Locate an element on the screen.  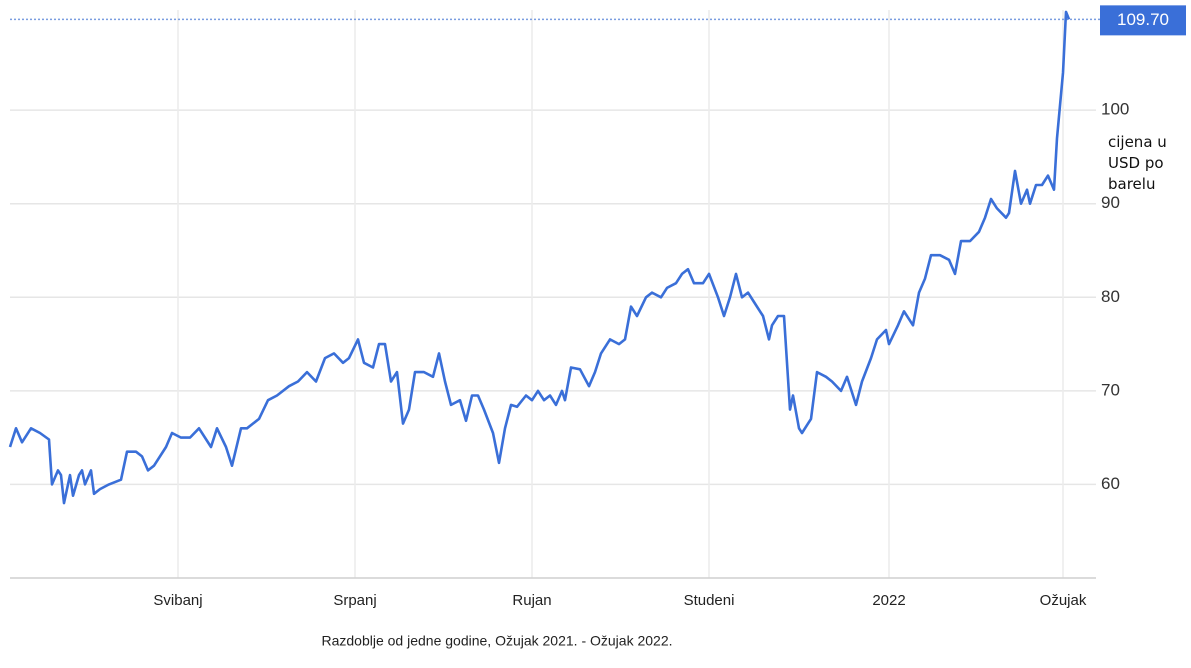
x-tick-label: Srpanj is located at coordinates (354, 600).